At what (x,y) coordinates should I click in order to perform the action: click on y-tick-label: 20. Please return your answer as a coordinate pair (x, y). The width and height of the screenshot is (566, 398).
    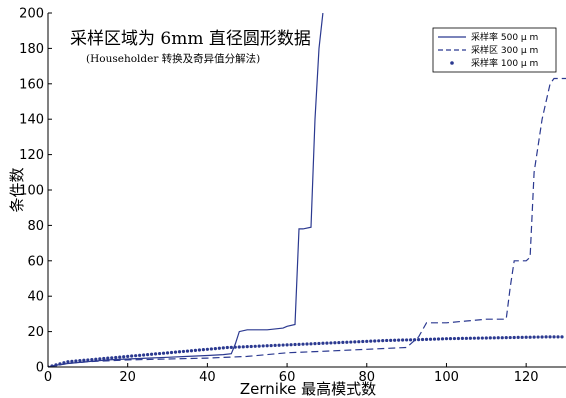
    Looking at the image, I should click on (35, 332).